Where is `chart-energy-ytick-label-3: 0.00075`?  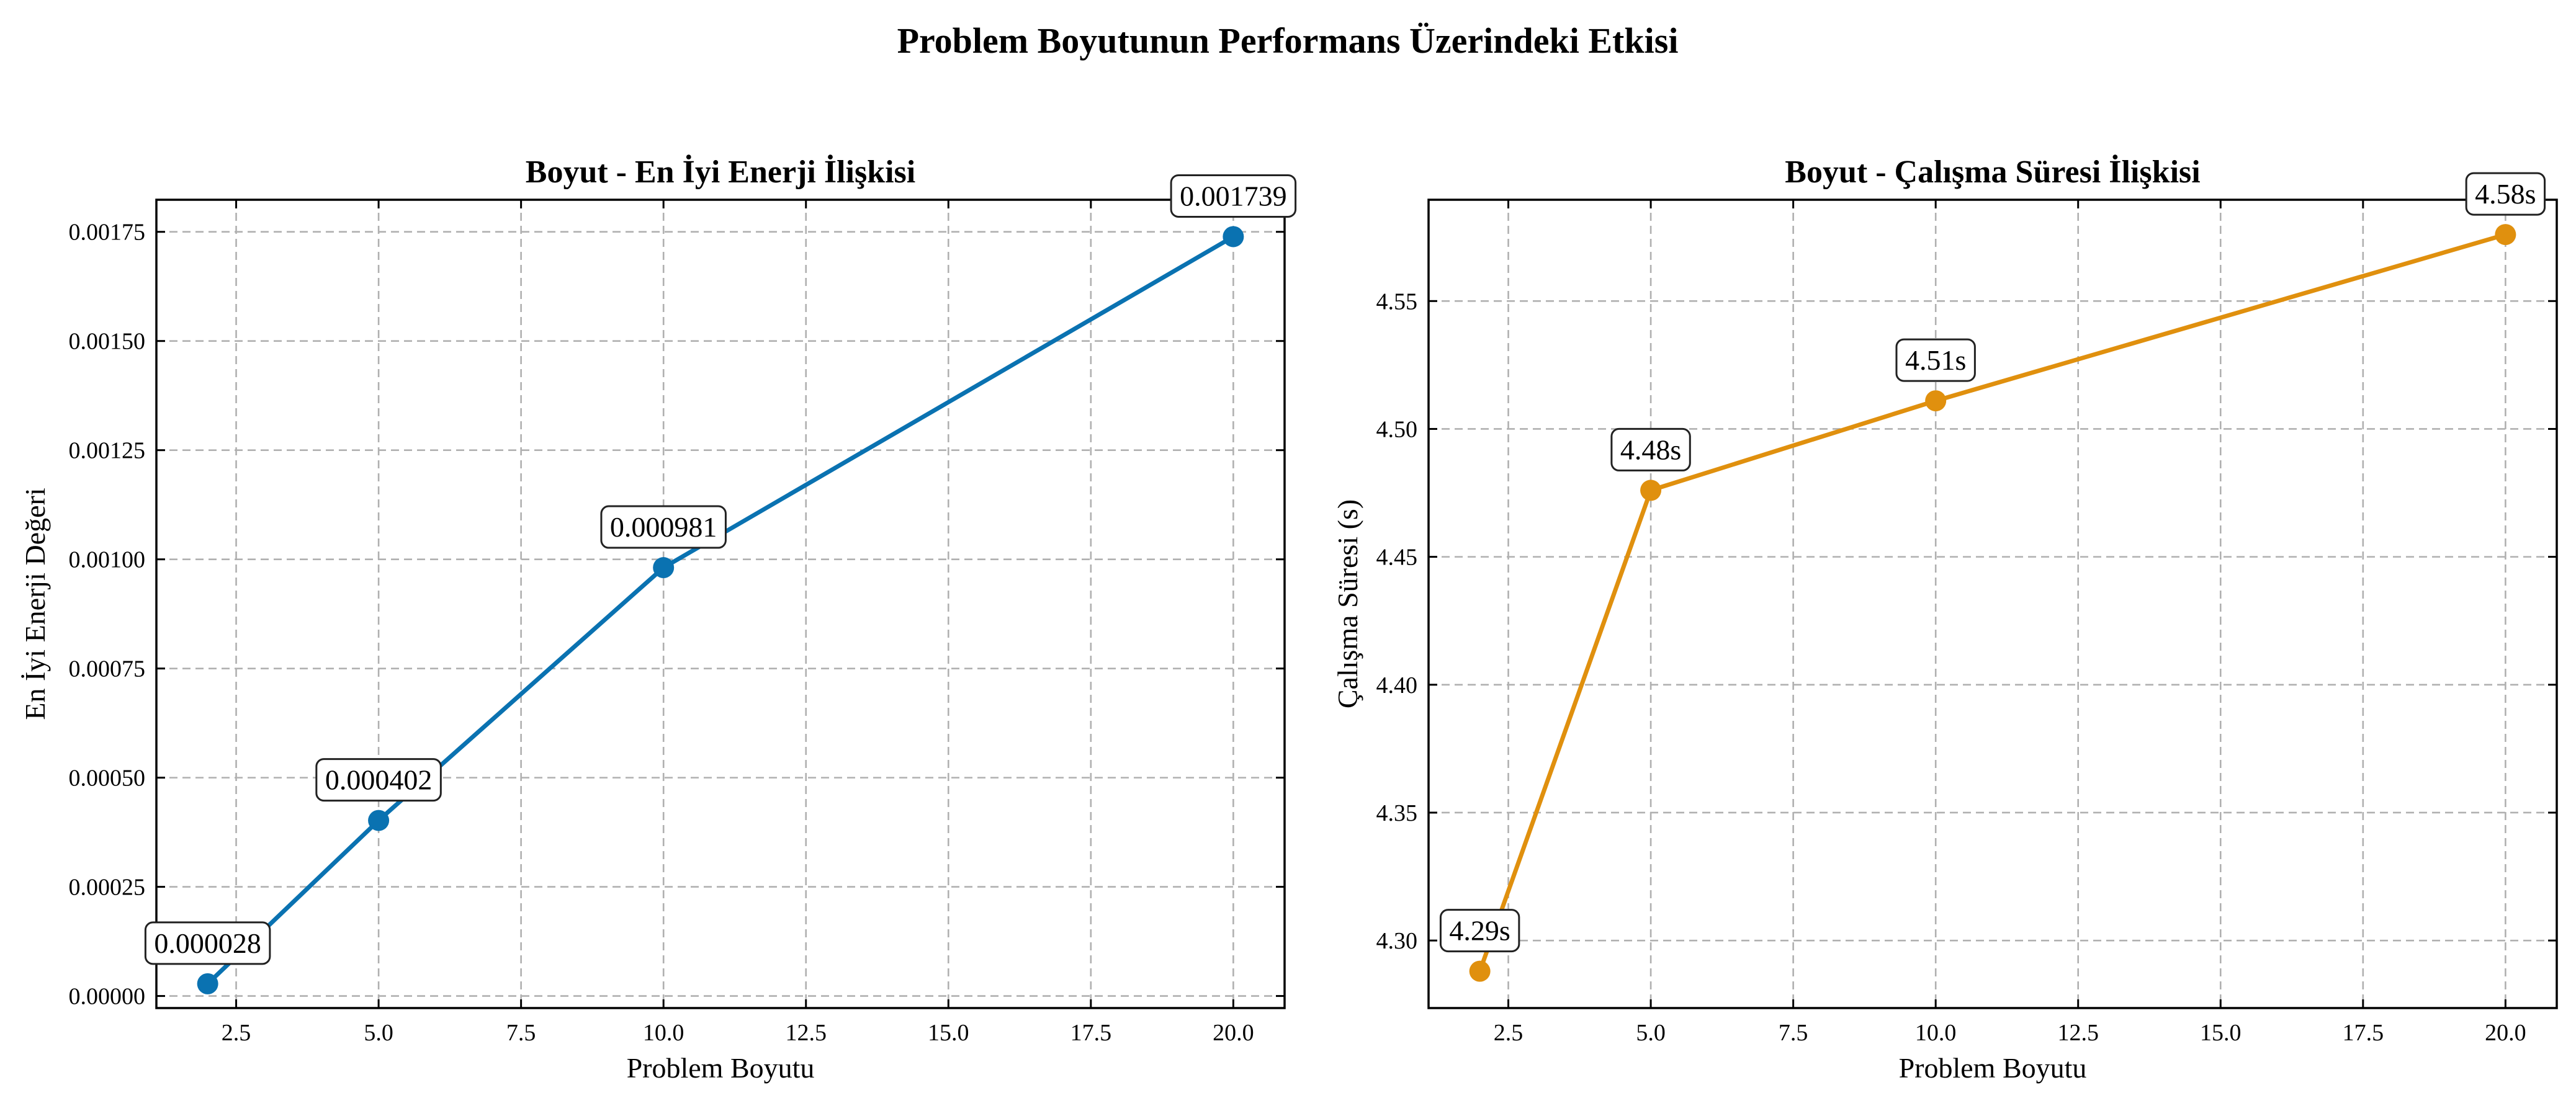
chart-energy-ytick-label-3: 0.00075 is located at coordinates (108, 669).